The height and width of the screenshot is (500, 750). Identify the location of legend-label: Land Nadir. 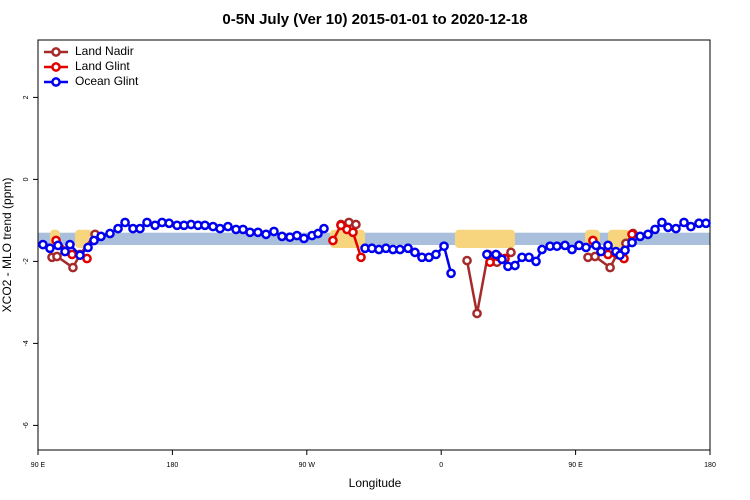
(104, 51).